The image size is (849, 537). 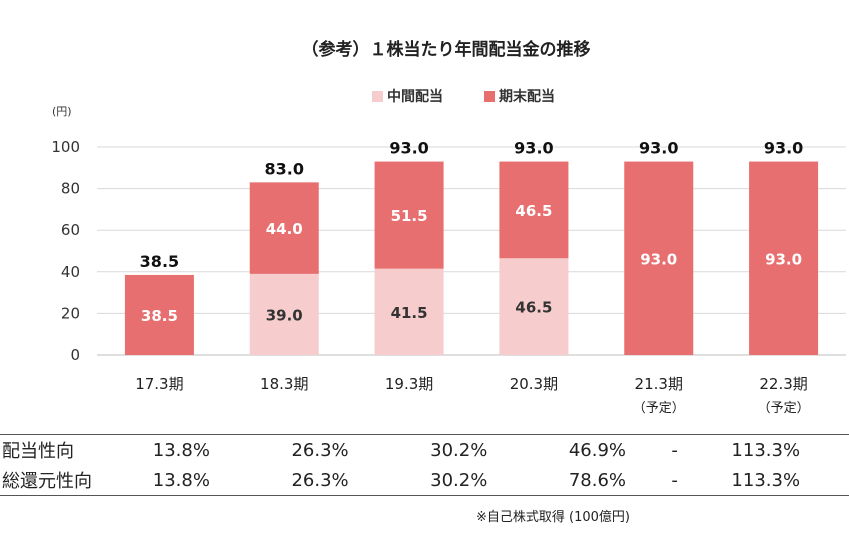 I want to click on segment-label: 41.5, so click(x=409, y=313).